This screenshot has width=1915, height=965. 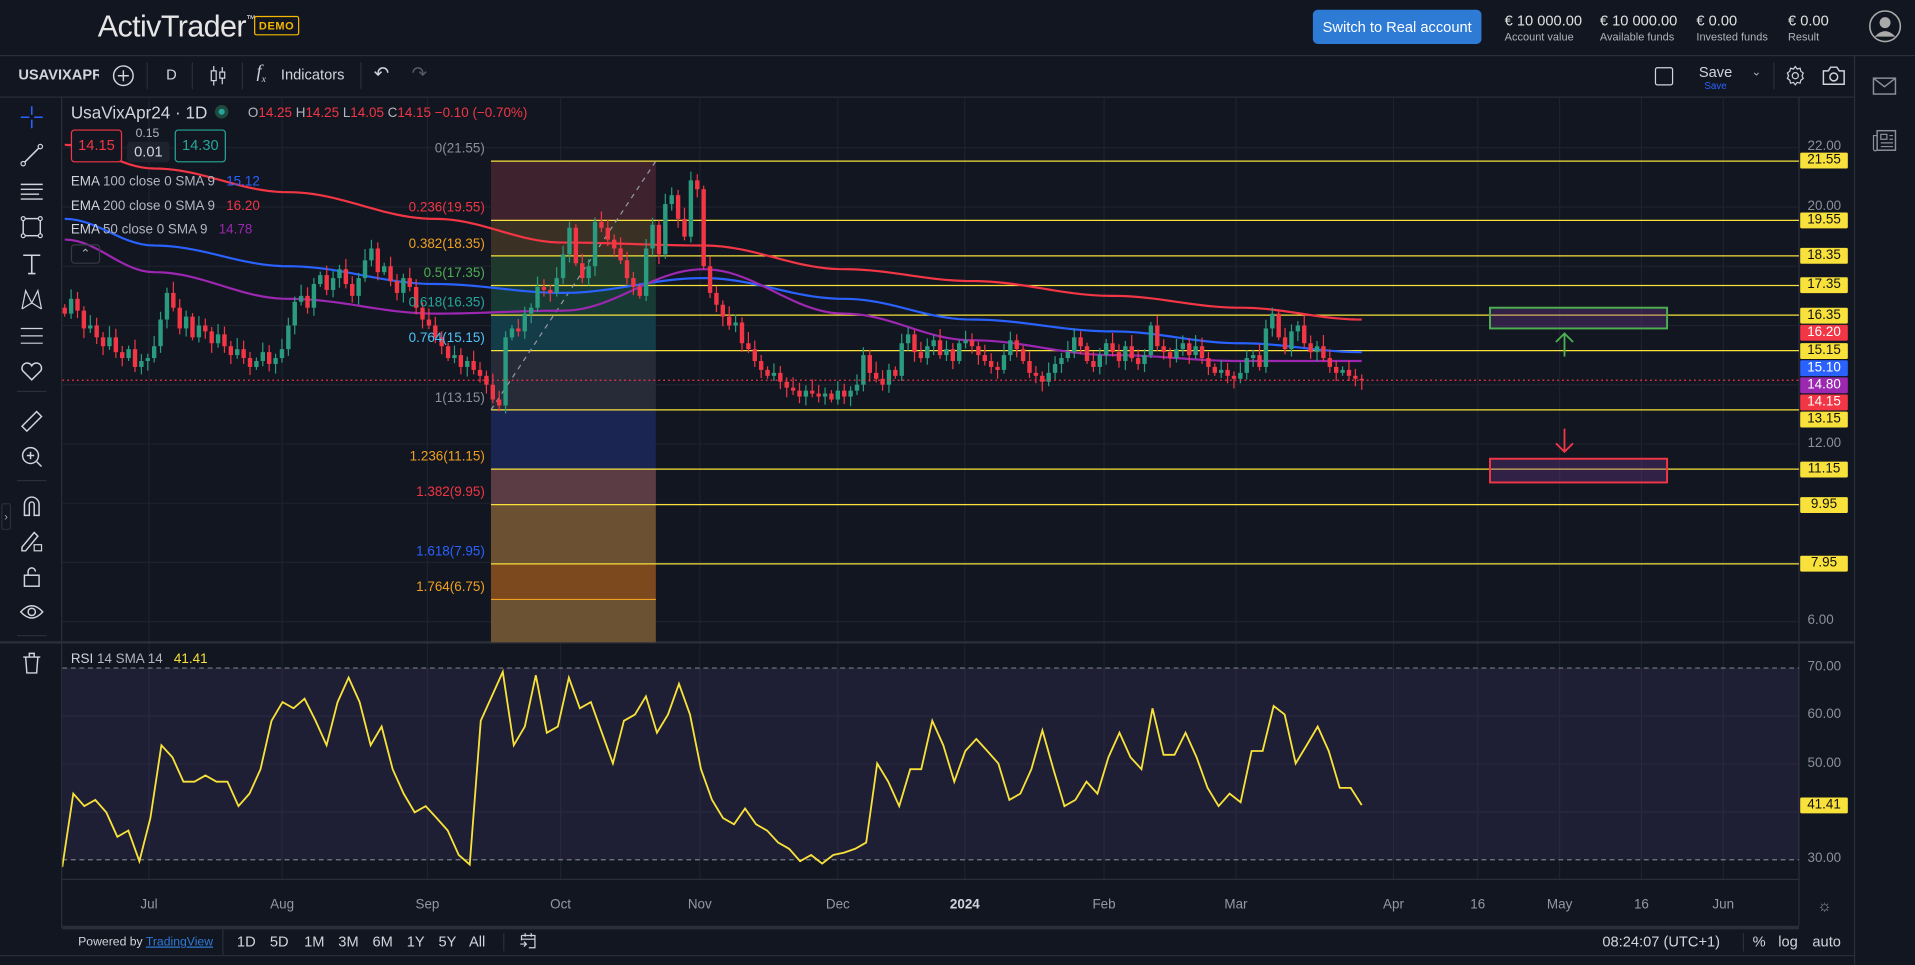 I want to click on pattern-icon, so click(x=31, y=299).